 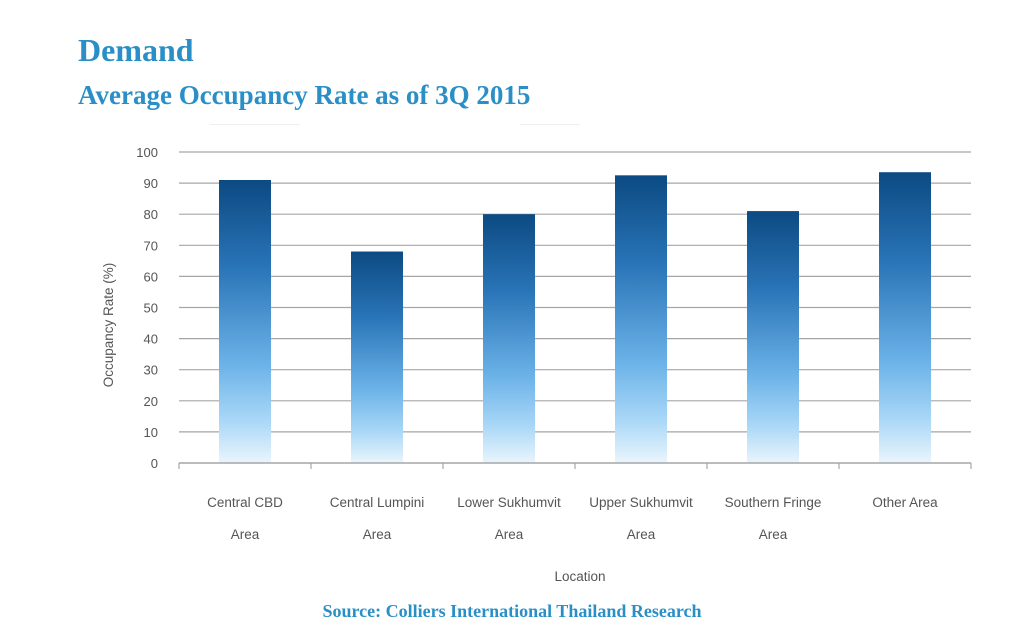 What do you see at coordinates (575, 465) in the screenshot?
I see `x-axis` at bounding box center [575, 465].